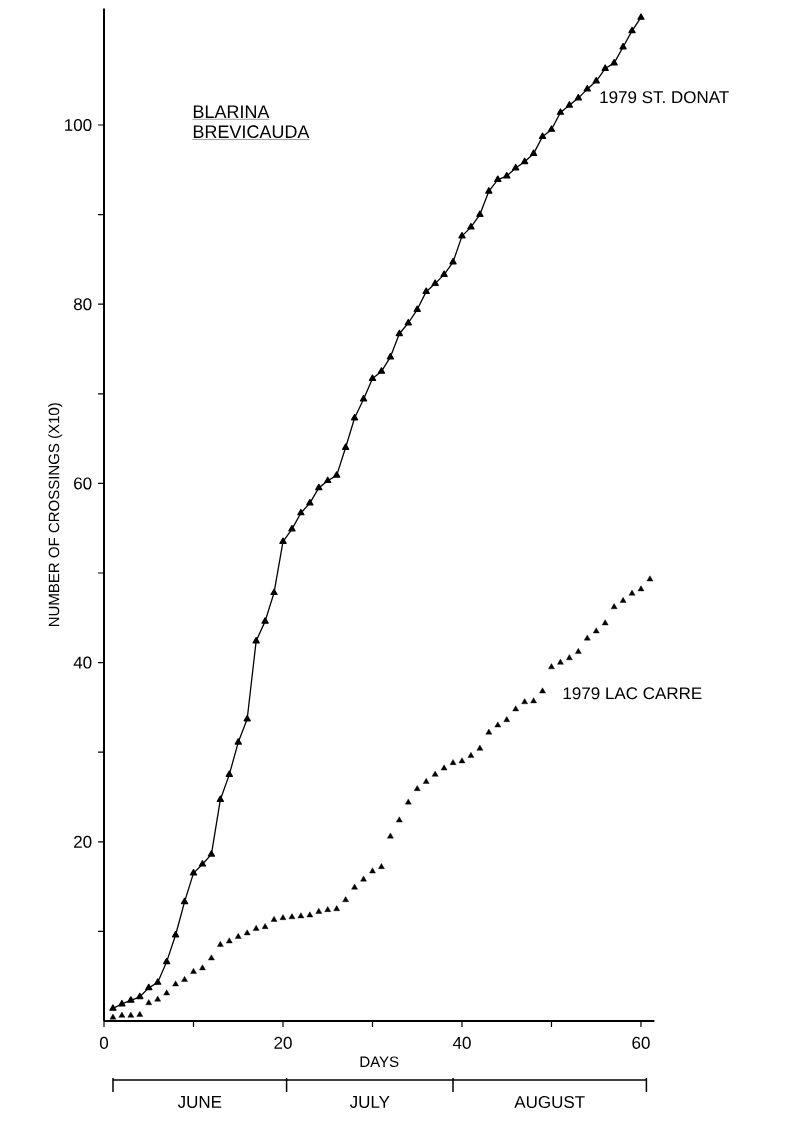 This screenshot has width=788, height=1136. I want to click on x-tick-label: 60, so click(641, 1042).